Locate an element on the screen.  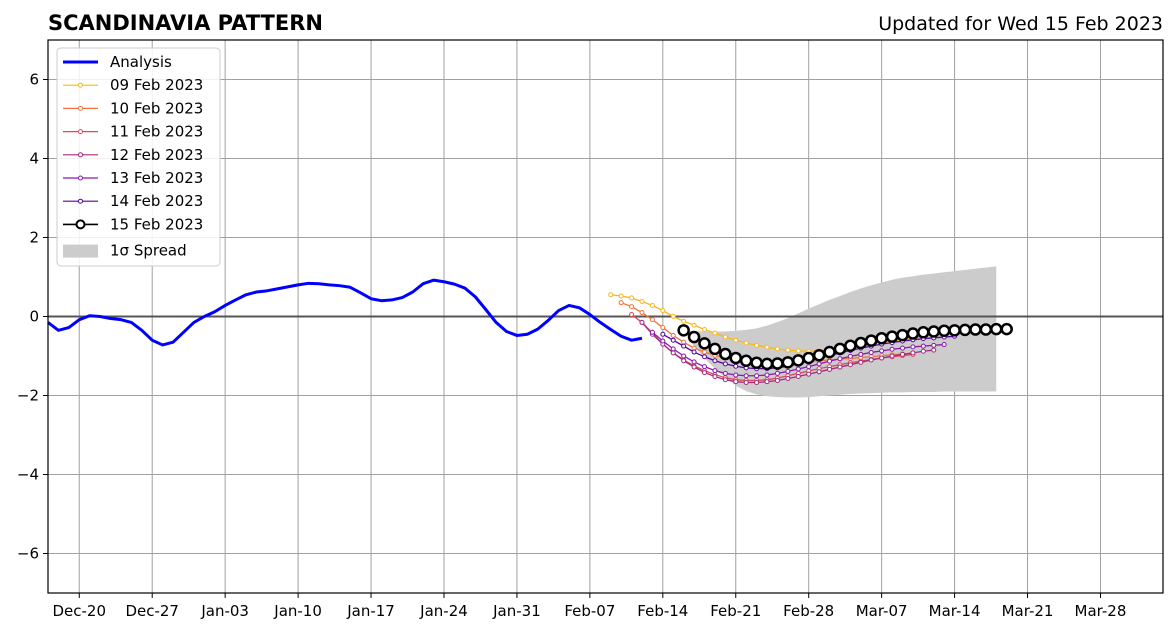
y-tick-label: 6 is located at coordinates (34, 80).